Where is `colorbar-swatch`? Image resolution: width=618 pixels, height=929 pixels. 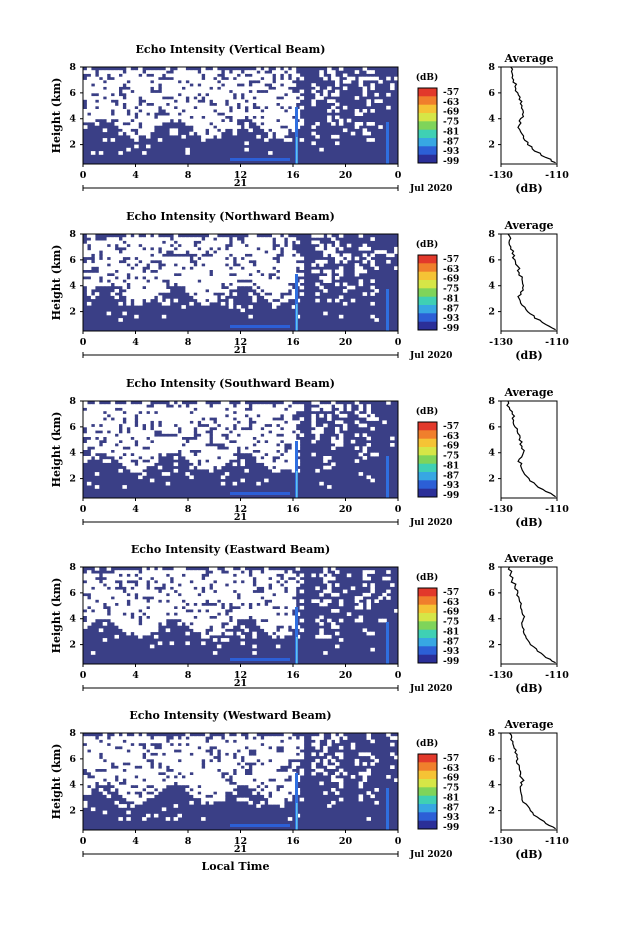 colorbar-swatch is located at coordinates (427, 117).